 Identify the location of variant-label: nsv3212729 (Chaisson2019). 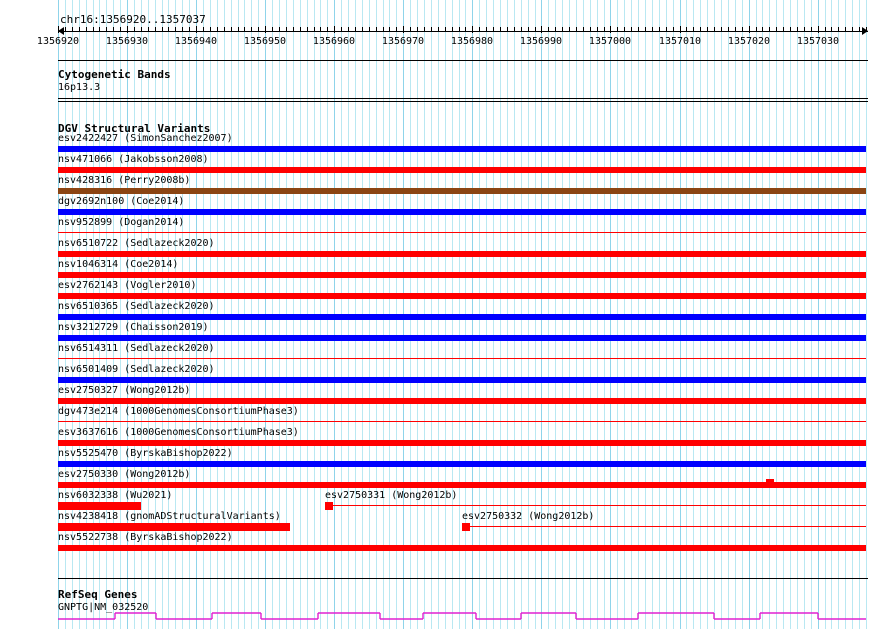
(133, 327).